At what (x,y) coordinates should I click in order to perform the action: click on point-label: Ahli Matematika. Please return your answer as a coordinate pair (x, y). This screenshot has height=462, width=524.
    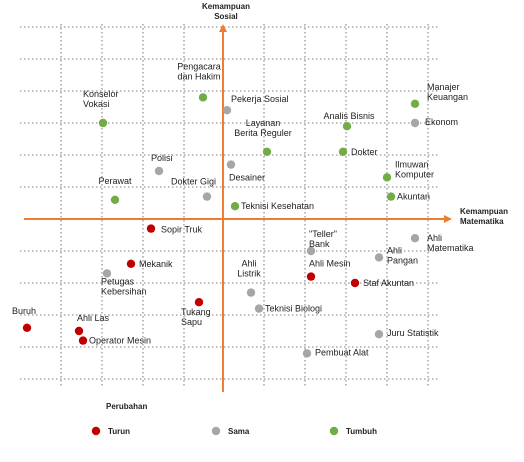
    Looking at the image, I should click on (450, 243).